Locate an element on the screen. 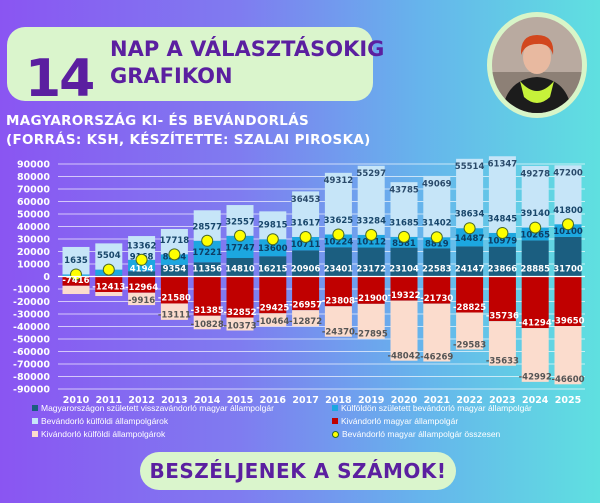 The width and height of the screenshot is (600, 503). label-kulfoldon: 10224 is located at coordinates (339, 242).